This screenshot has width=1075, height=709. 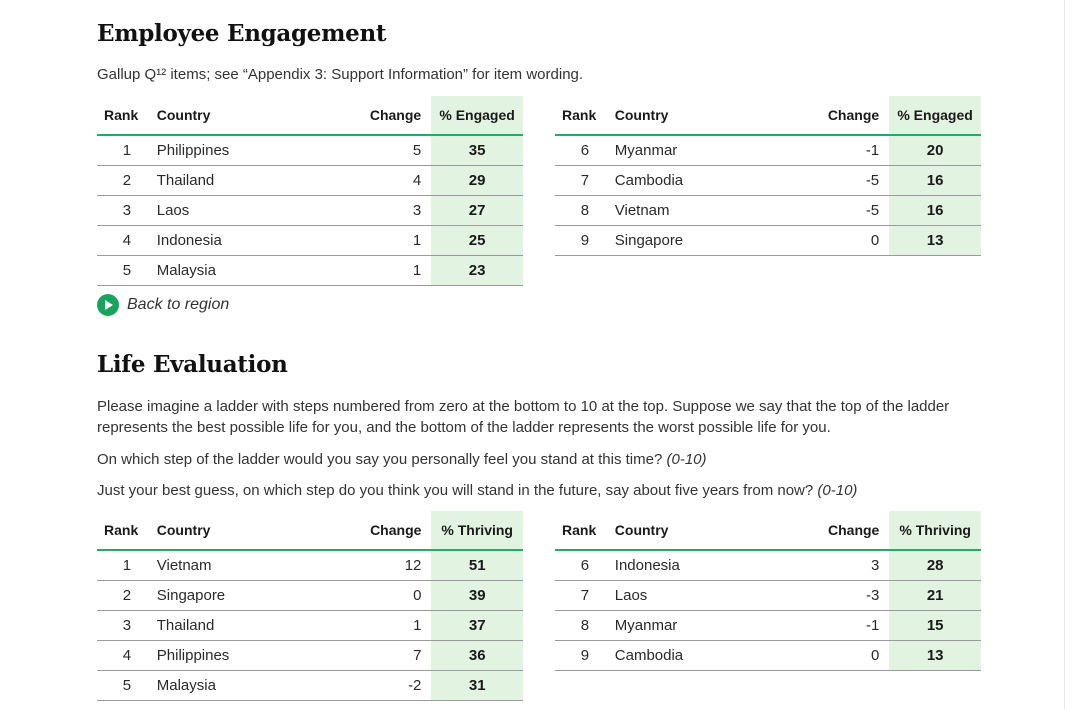 I want to click on country-cell: Malaysia, so click(x=238, y=270).